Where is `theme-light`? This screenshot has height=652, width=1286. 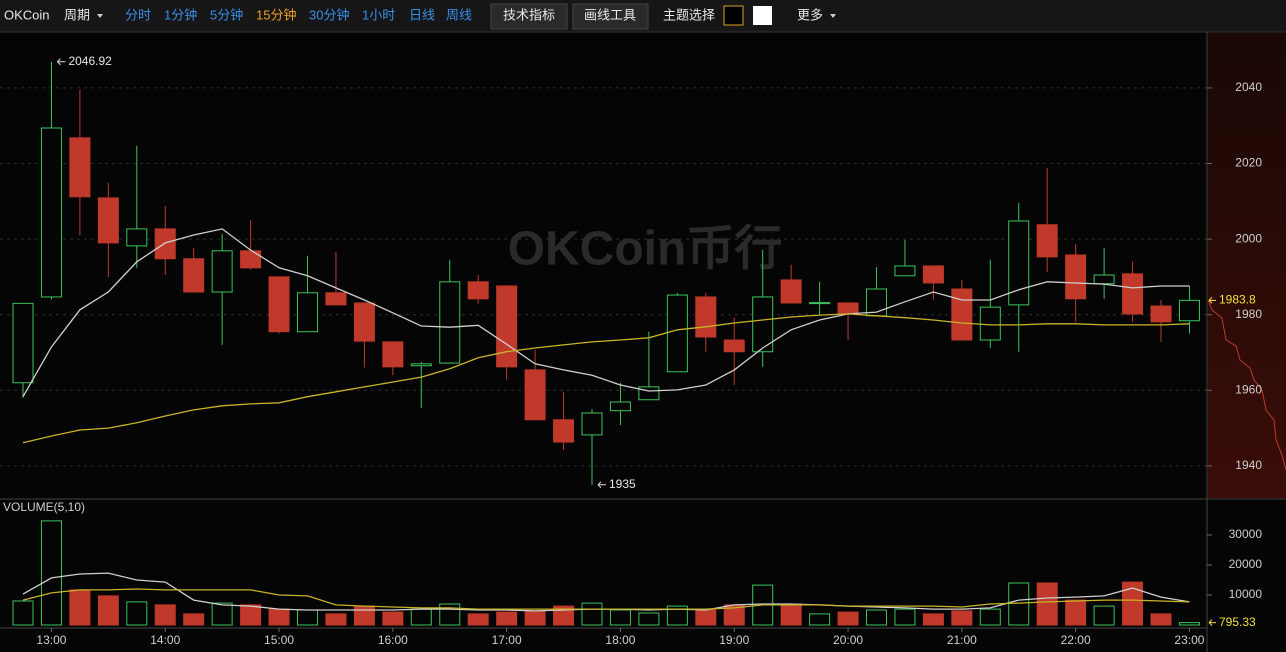 theme-light is located at coordinates (762, 15).